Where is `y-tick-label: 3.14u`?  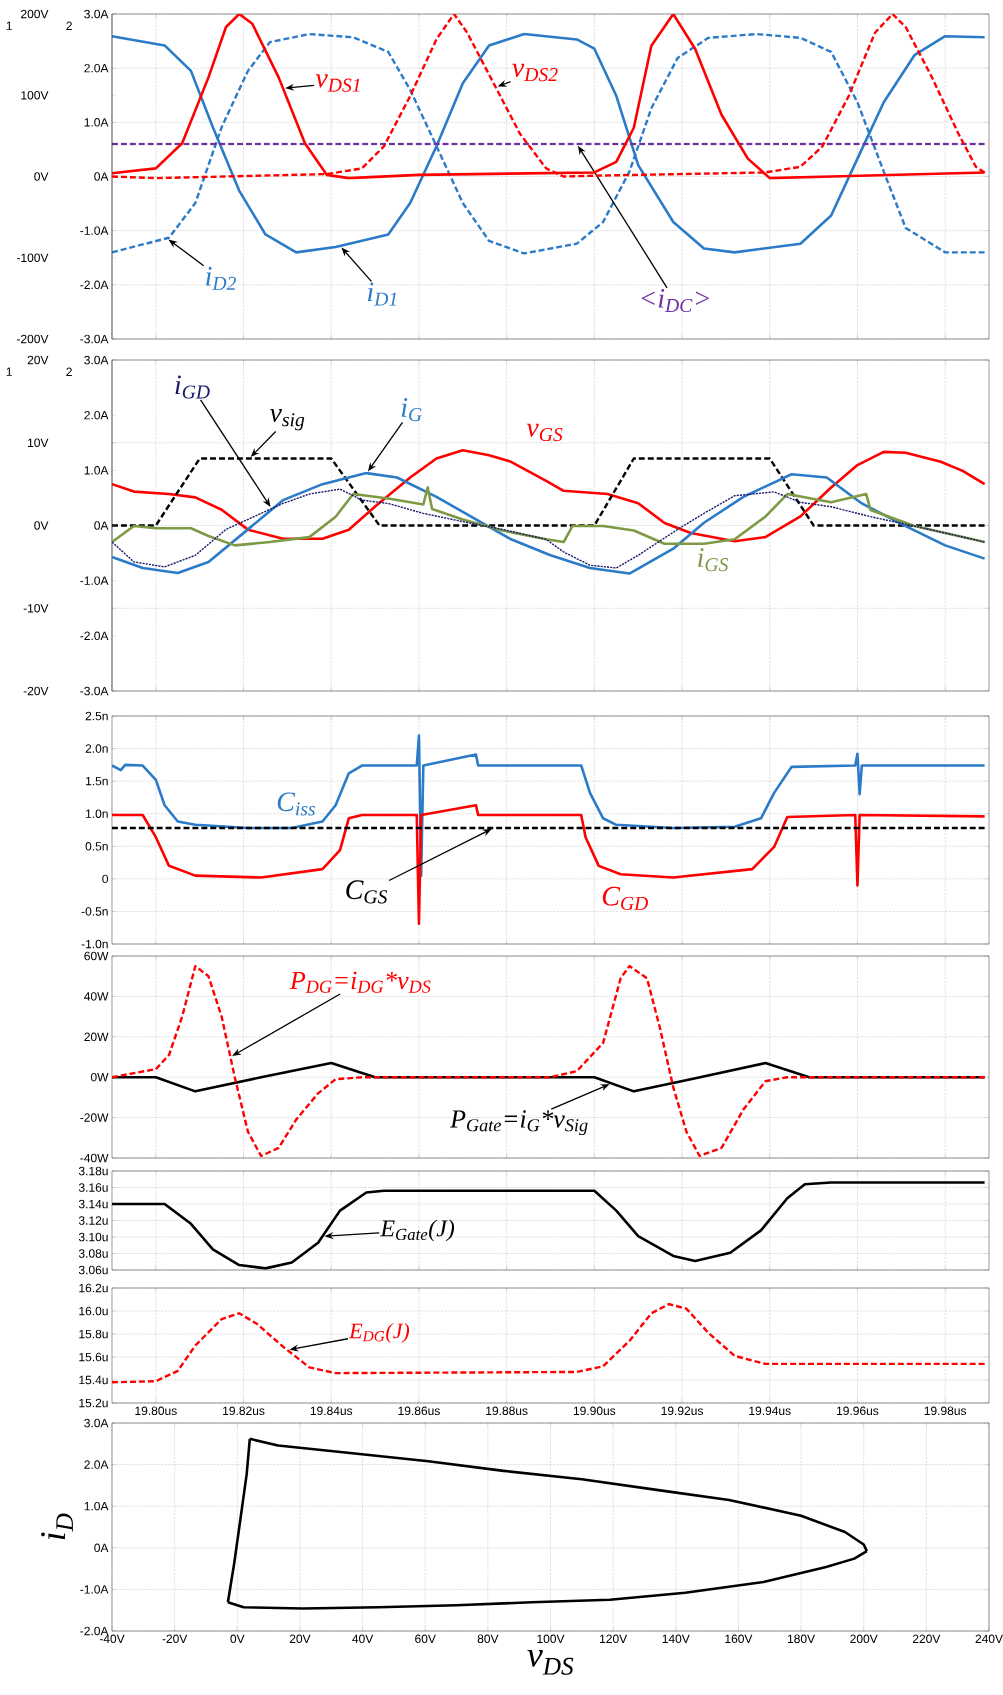
y-tick-label: 3.14u is located at coordinates (93, 1204).